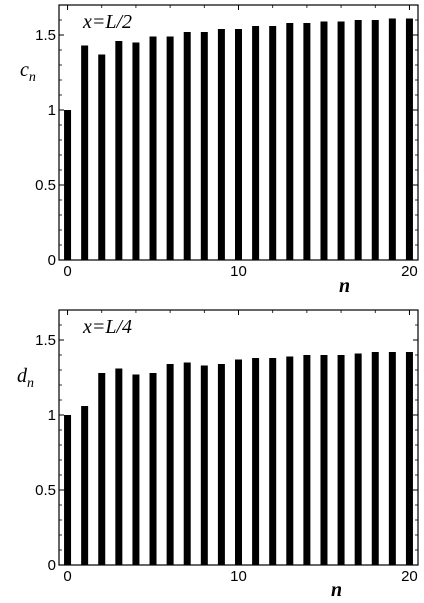  I want to click on y-axis-label: dn, so click(25, 378).